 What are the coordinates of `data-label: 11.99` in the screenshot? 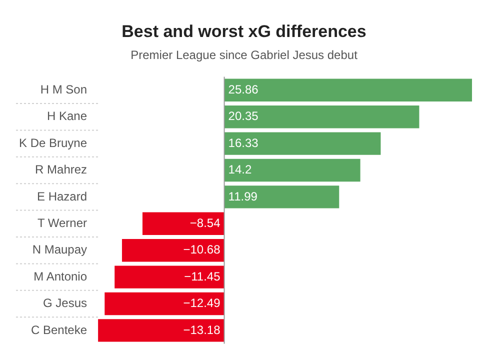 It's located at (243, 196).